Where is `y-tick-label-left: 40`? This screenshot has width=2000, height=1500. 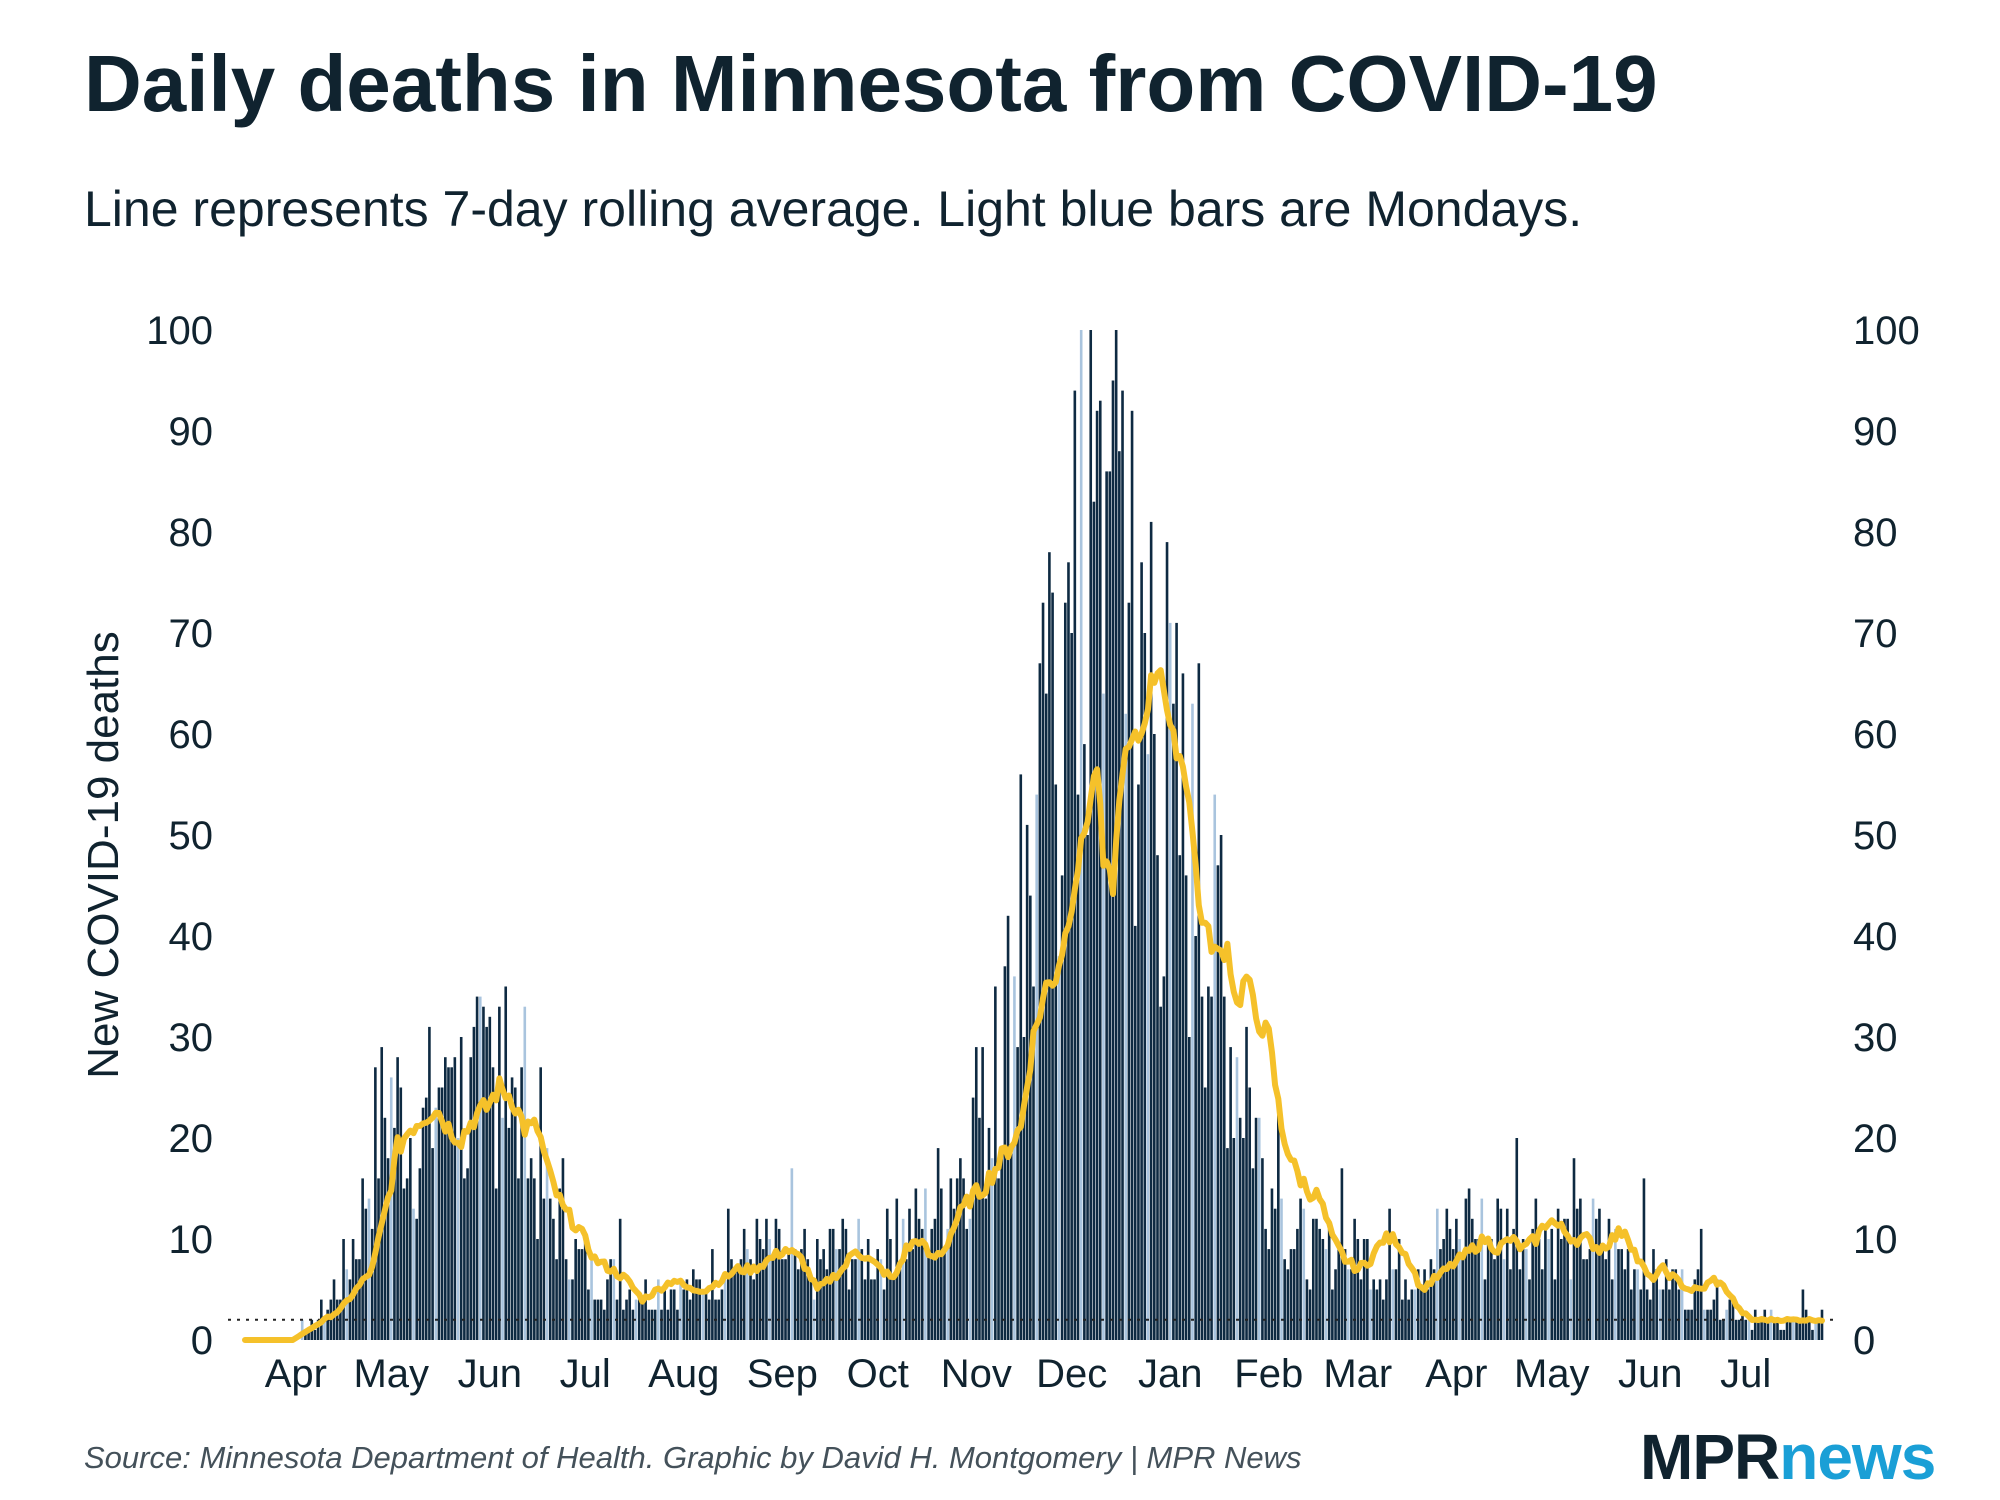 y-tick-label-left: 40 is located at coordinates (191, 937).